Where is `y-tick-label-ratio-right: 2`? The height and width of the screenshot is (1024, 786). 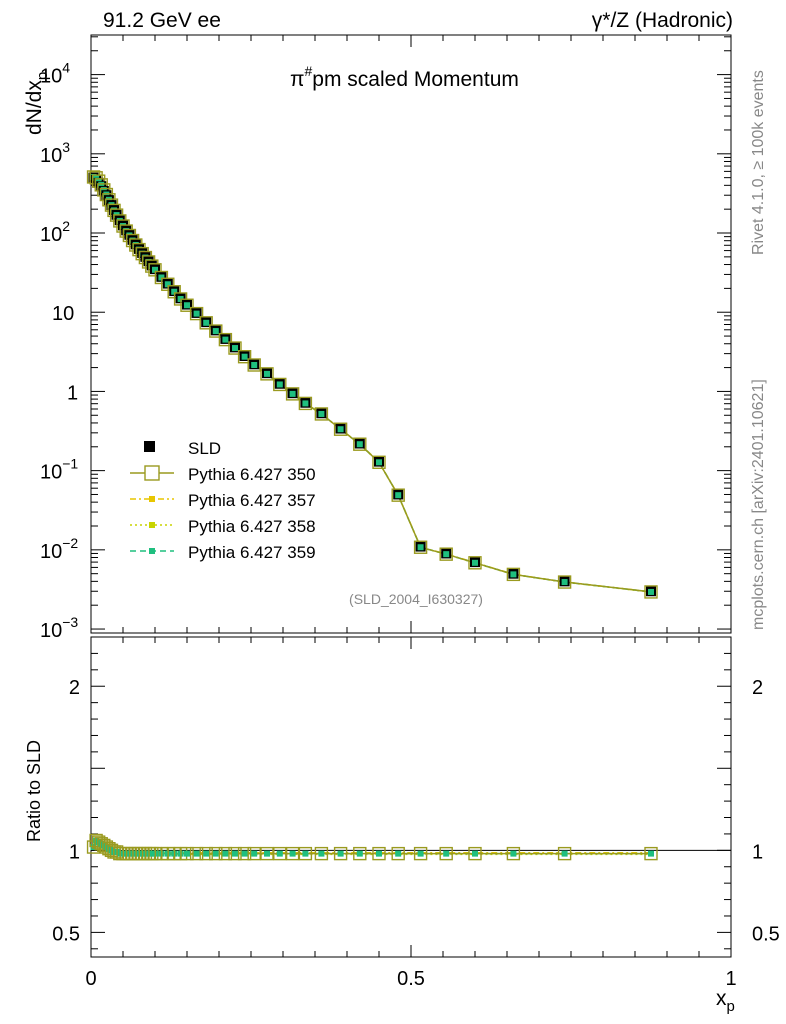
y-tick-label-ratio-right: 2 is located at coordinates (757, 688).